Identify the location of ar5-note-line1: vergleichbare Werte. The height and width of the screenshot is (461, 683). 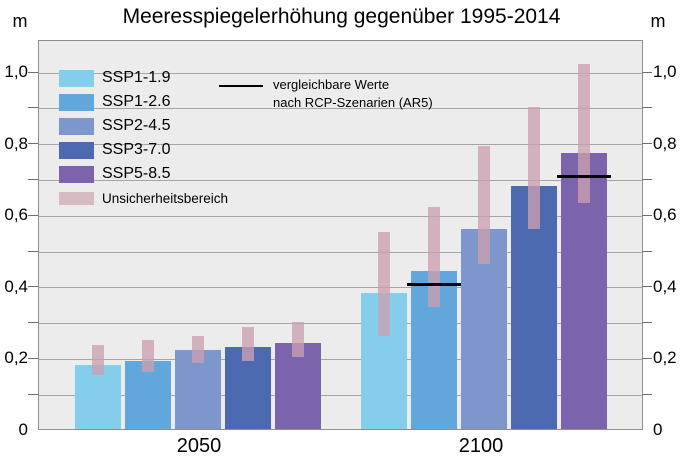
(331, 84).